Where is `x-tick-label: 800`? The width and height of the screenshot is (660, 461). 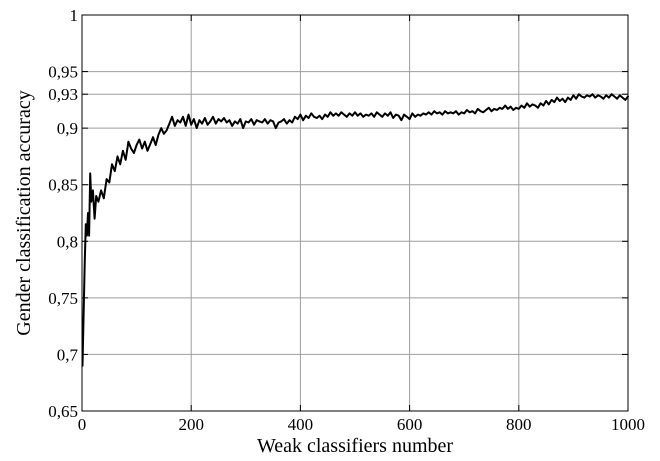 x-tick-label: 800 is located at coordinates (519, 424).